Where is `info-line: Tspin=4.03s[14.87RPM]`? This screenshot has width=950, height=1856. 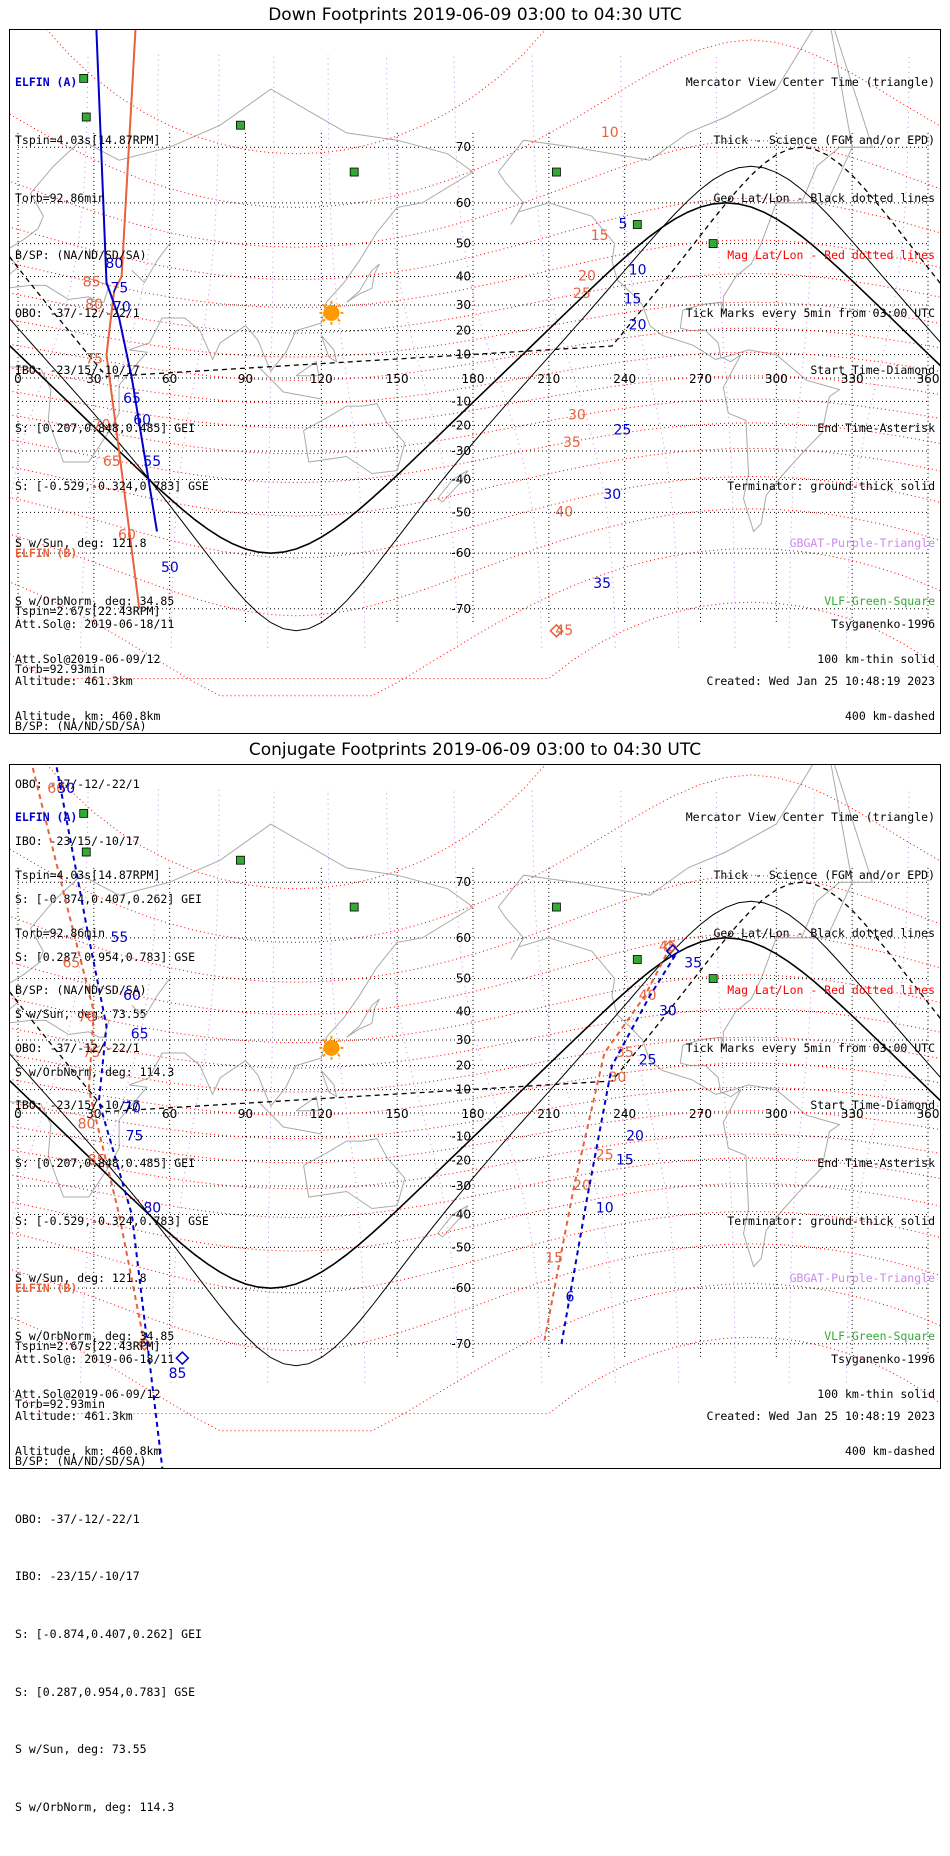
info-line: Tspin=4.03s[14.87RPM] is located at coordinates (88, 140).